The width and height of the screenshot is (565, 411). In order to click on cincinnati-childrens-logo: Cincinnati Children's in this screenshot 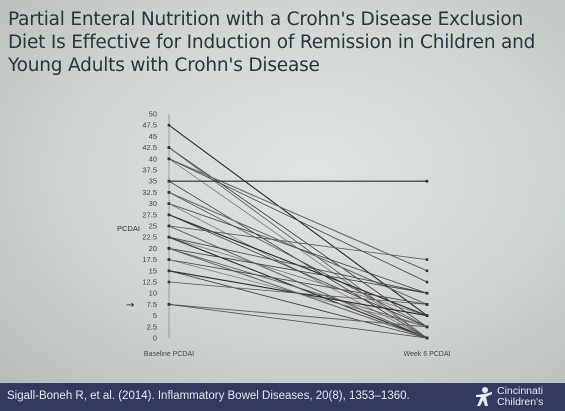, I will do `click(516, 397)`.